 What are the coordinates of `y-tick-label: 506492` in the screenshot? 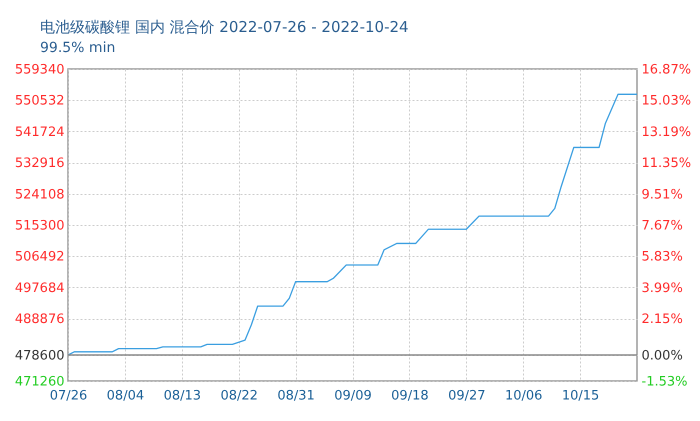 It's located at (39, 257).